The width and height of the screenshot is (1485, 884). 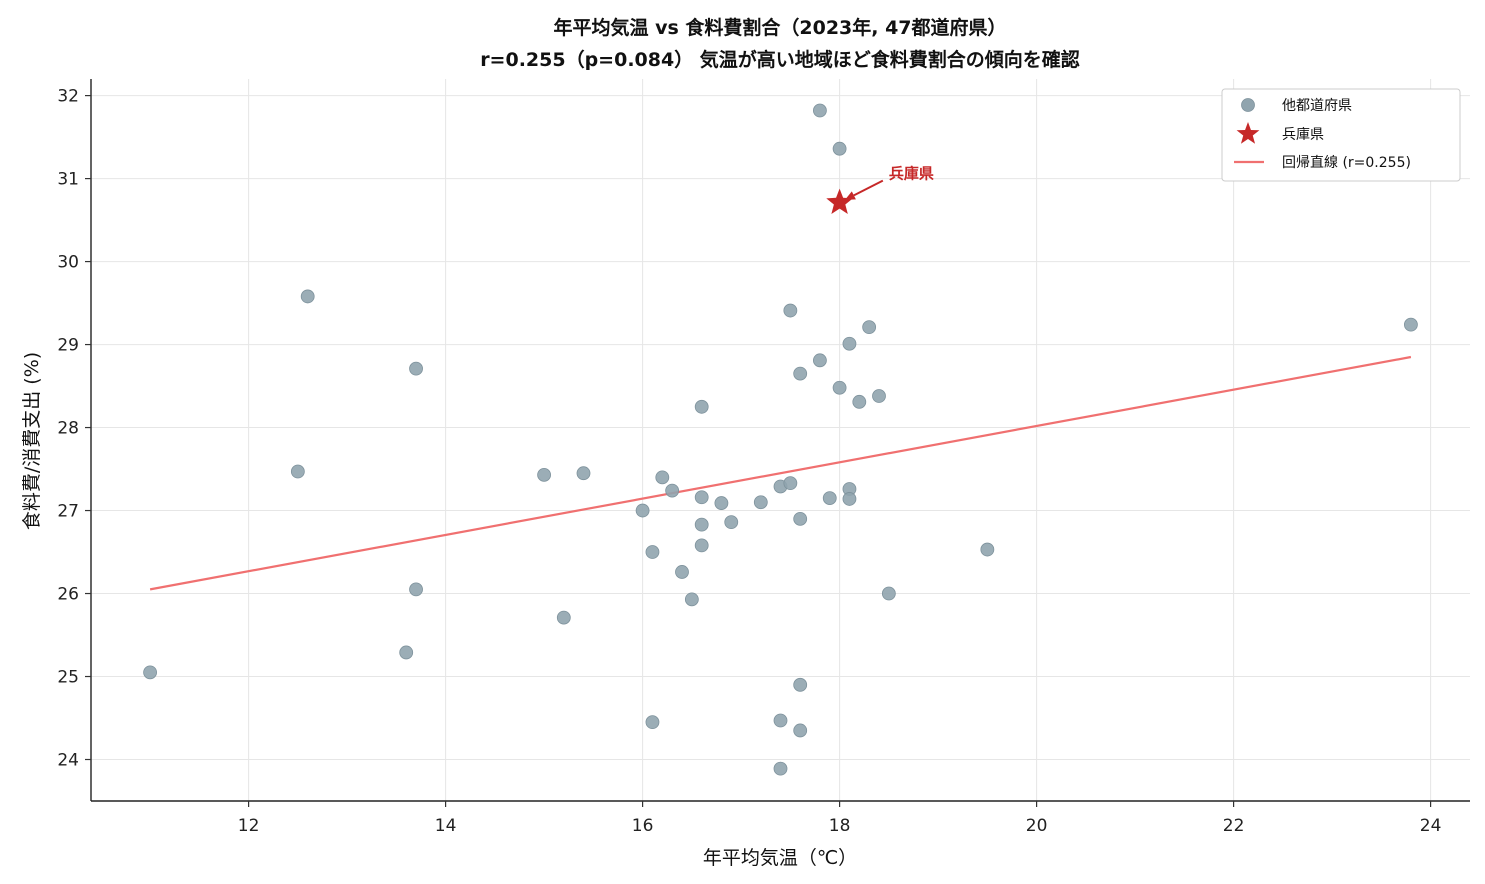 I want to click on chart-title-line2: r=0.255（p=0.084） 気温が高い地域ほど食料費割合の傾向を確認, so click(x=780, y=59).